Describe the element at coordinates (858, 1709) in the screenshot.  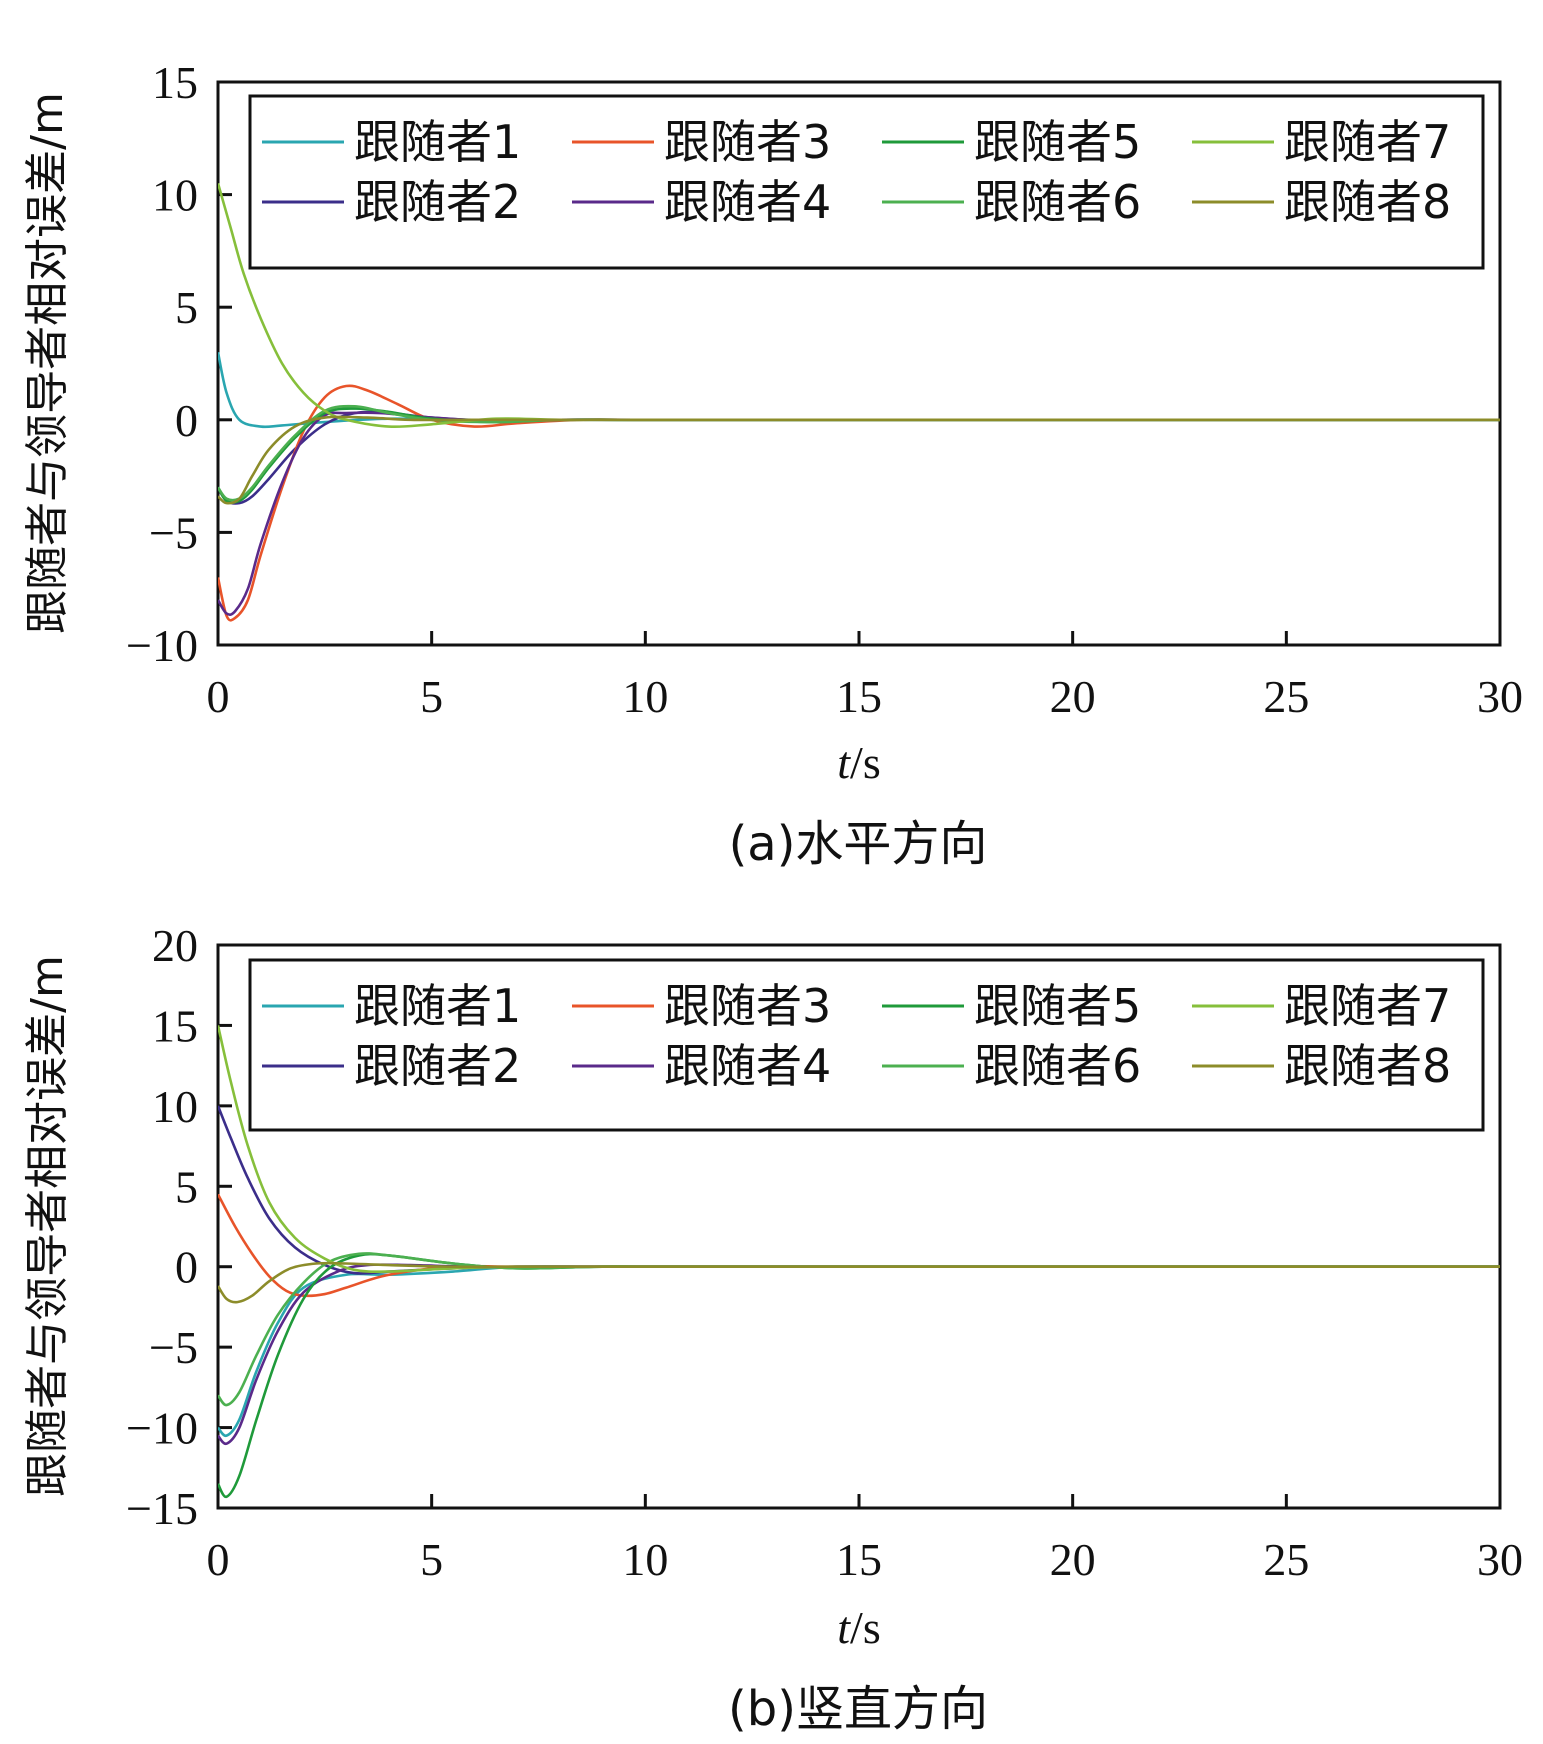
I see `chart-caption: (b)竖直方向` at that location.